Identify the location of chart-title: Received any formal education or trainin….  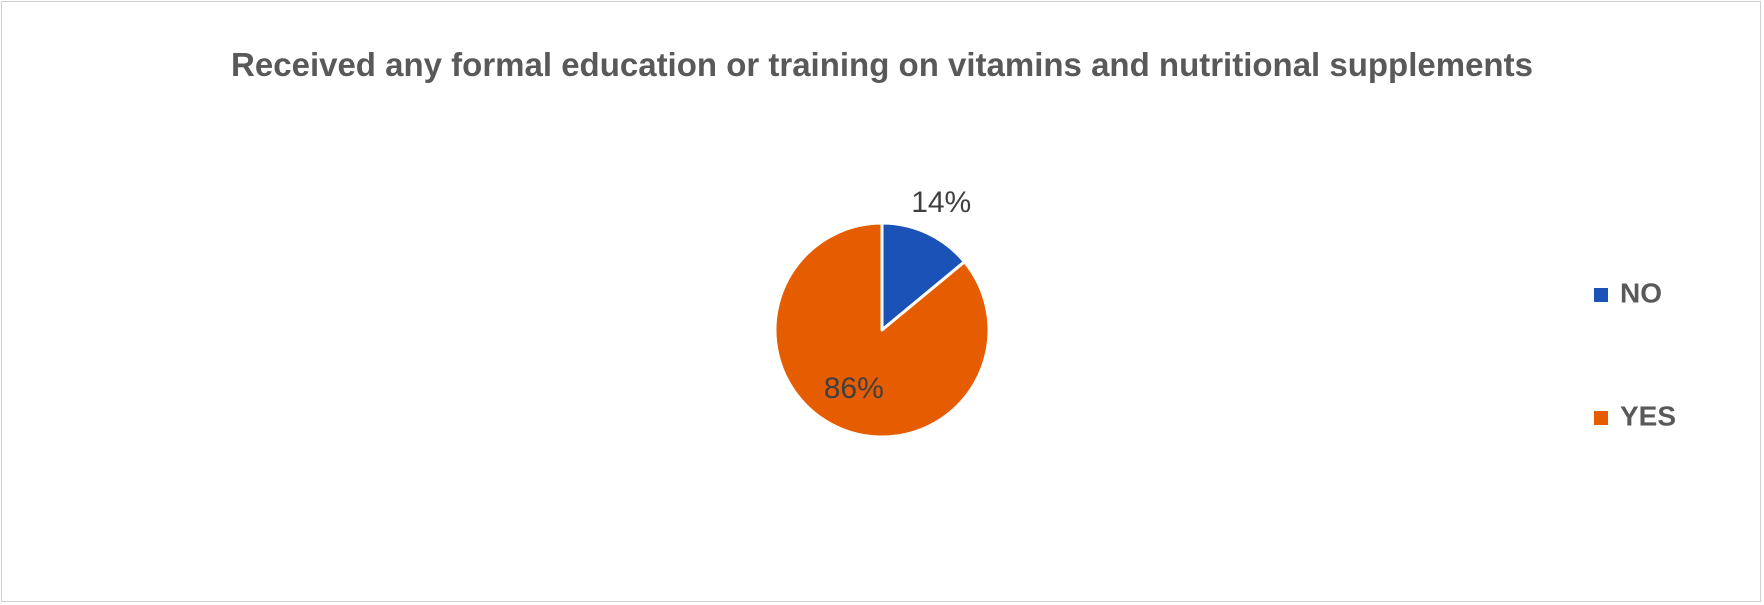
(882, 64).